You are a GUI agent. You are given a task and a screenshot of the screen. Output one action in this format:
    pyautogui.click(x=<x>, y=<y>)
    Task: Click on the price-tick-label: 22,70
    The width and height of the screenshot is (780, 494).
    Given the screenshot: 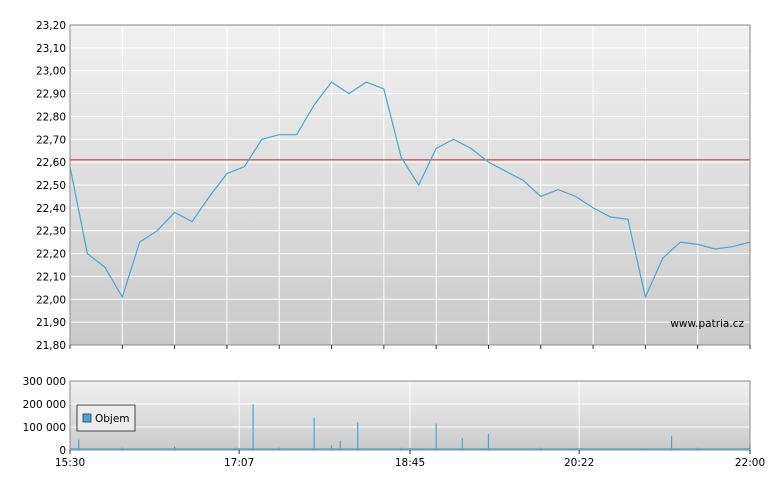 What is the action you would take?
    pyautogui.click(x=51, y=140)
    